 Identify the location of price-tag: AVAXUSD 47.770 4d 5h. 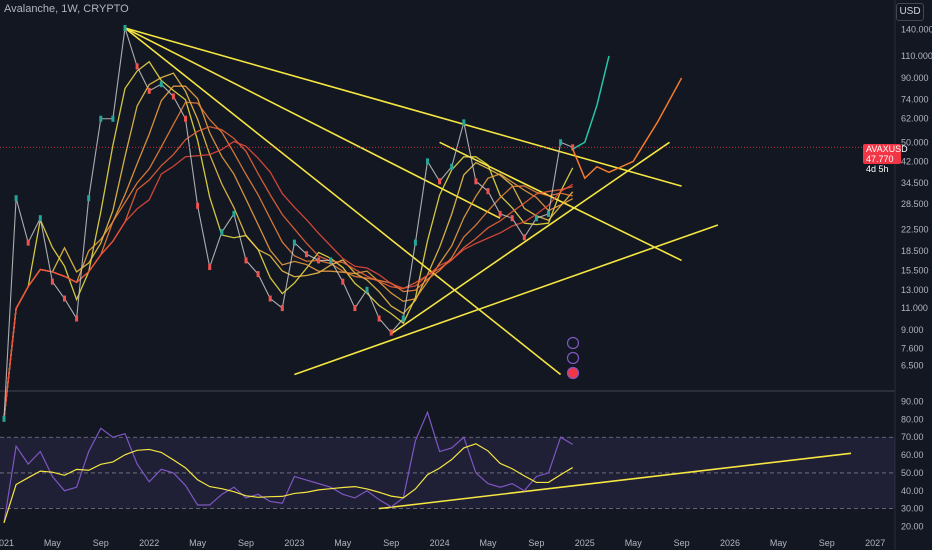
(885, 159).